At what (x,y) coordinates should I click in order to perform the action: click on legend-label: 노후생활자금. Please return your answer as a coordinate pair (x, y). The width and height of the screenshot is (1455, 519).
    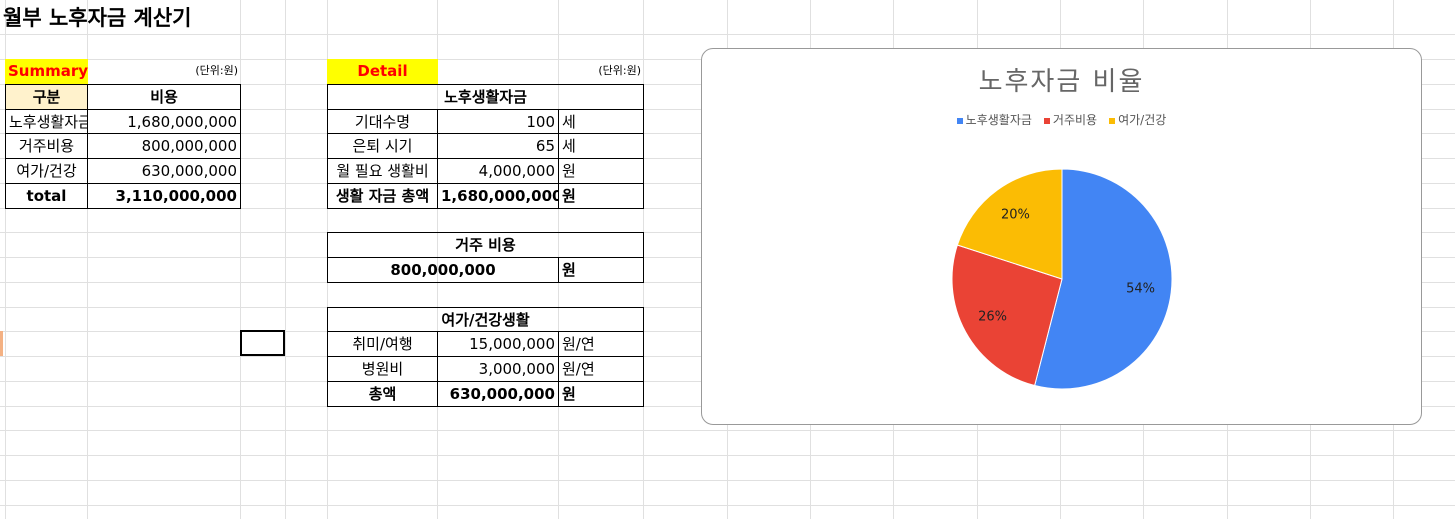
    Looking at the image, I should click on (998, 120).